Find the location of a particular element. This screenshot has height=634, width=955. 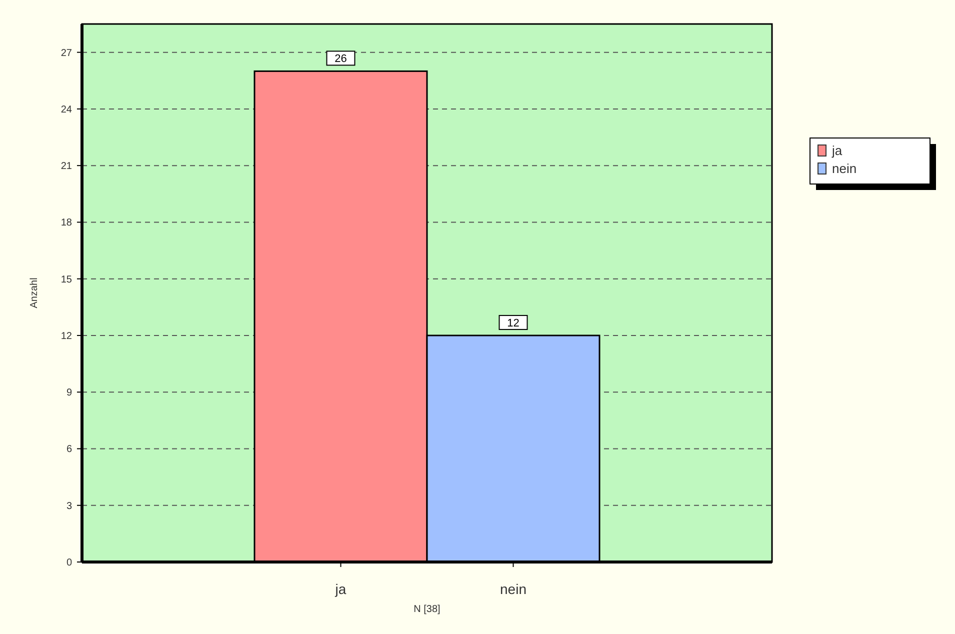

y-tick-label: 15 is located at coordinates (66, 280).